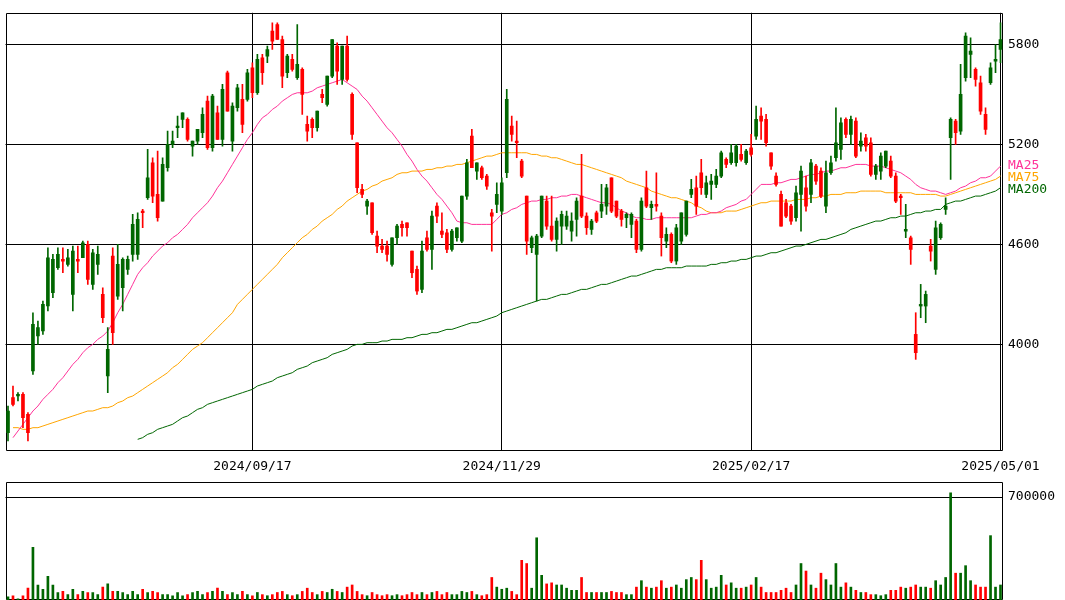  What do you see at coordinates (252, 466) in the screenshot?
I see `x-tick-label: 2024/09/17` at bounding box center [252, 466].